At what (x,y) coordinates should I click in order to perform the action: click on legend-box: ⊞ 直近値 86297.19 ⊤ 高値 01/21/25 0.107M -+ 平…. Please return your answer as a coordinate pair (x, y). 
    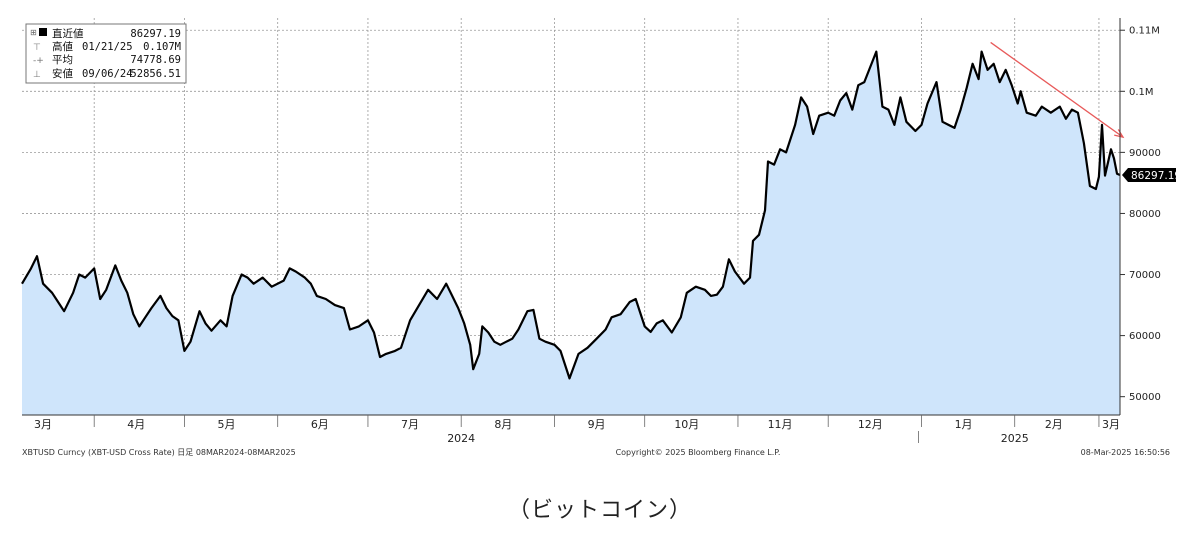
    Looking at the image, I should click on (106, 53).